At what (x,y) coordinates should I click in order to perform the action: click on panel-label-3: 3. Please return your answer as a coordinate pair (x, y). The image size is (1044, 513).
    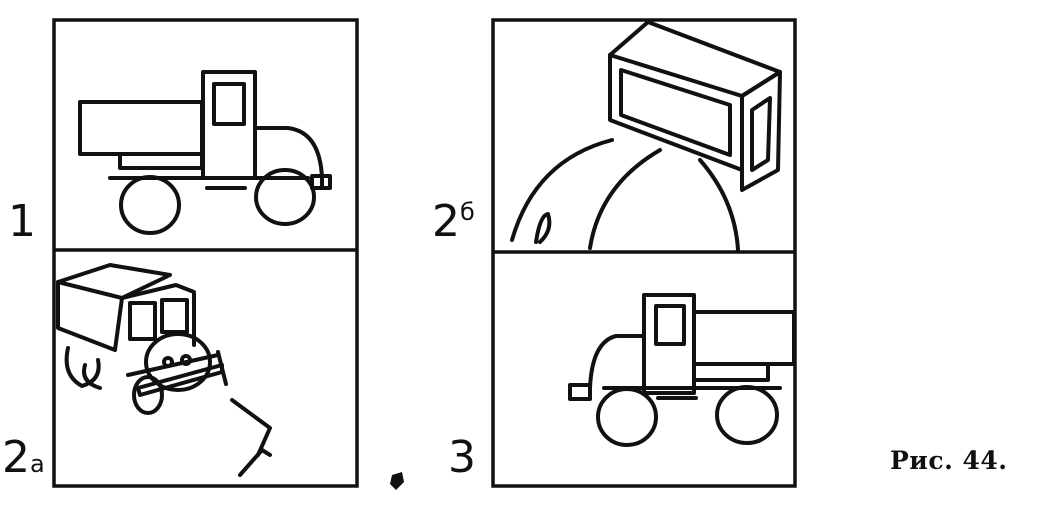
    Looking at the image, I should click on (462, 457).